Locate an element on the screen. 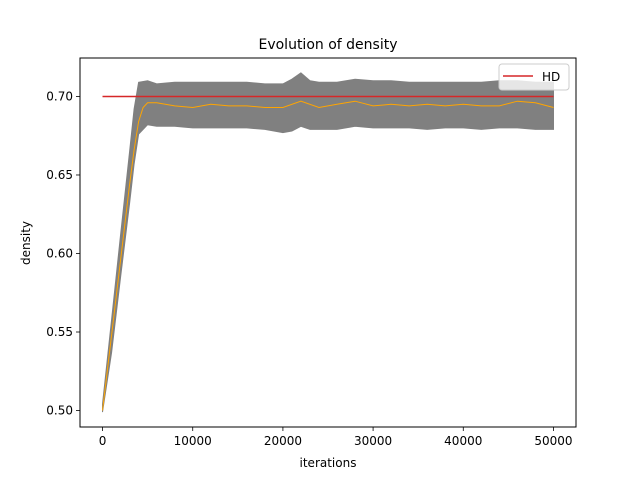 The width and height of the screenshot is (640, 480). y-tick-label: 0.65 is located at coordinates (59, 175).